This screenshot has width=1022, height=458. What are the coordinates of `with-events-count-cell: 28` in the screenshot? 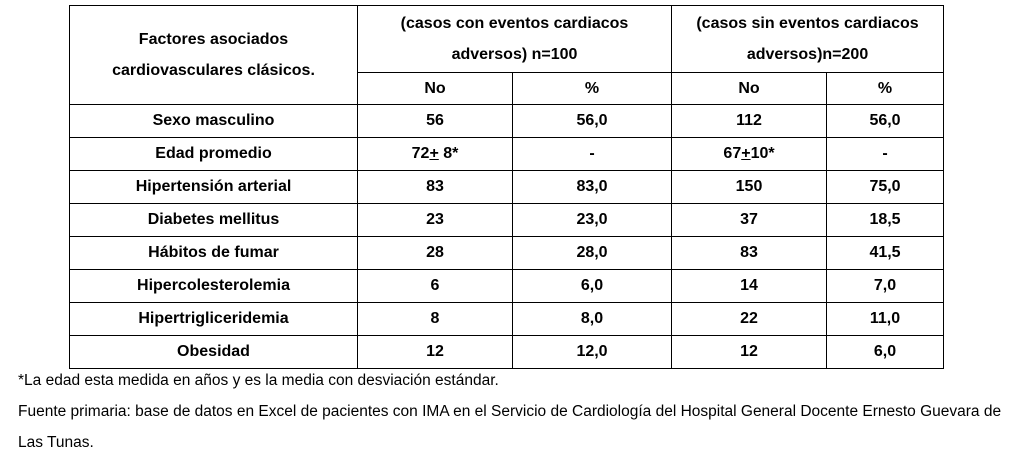 It's located at (435, 253).